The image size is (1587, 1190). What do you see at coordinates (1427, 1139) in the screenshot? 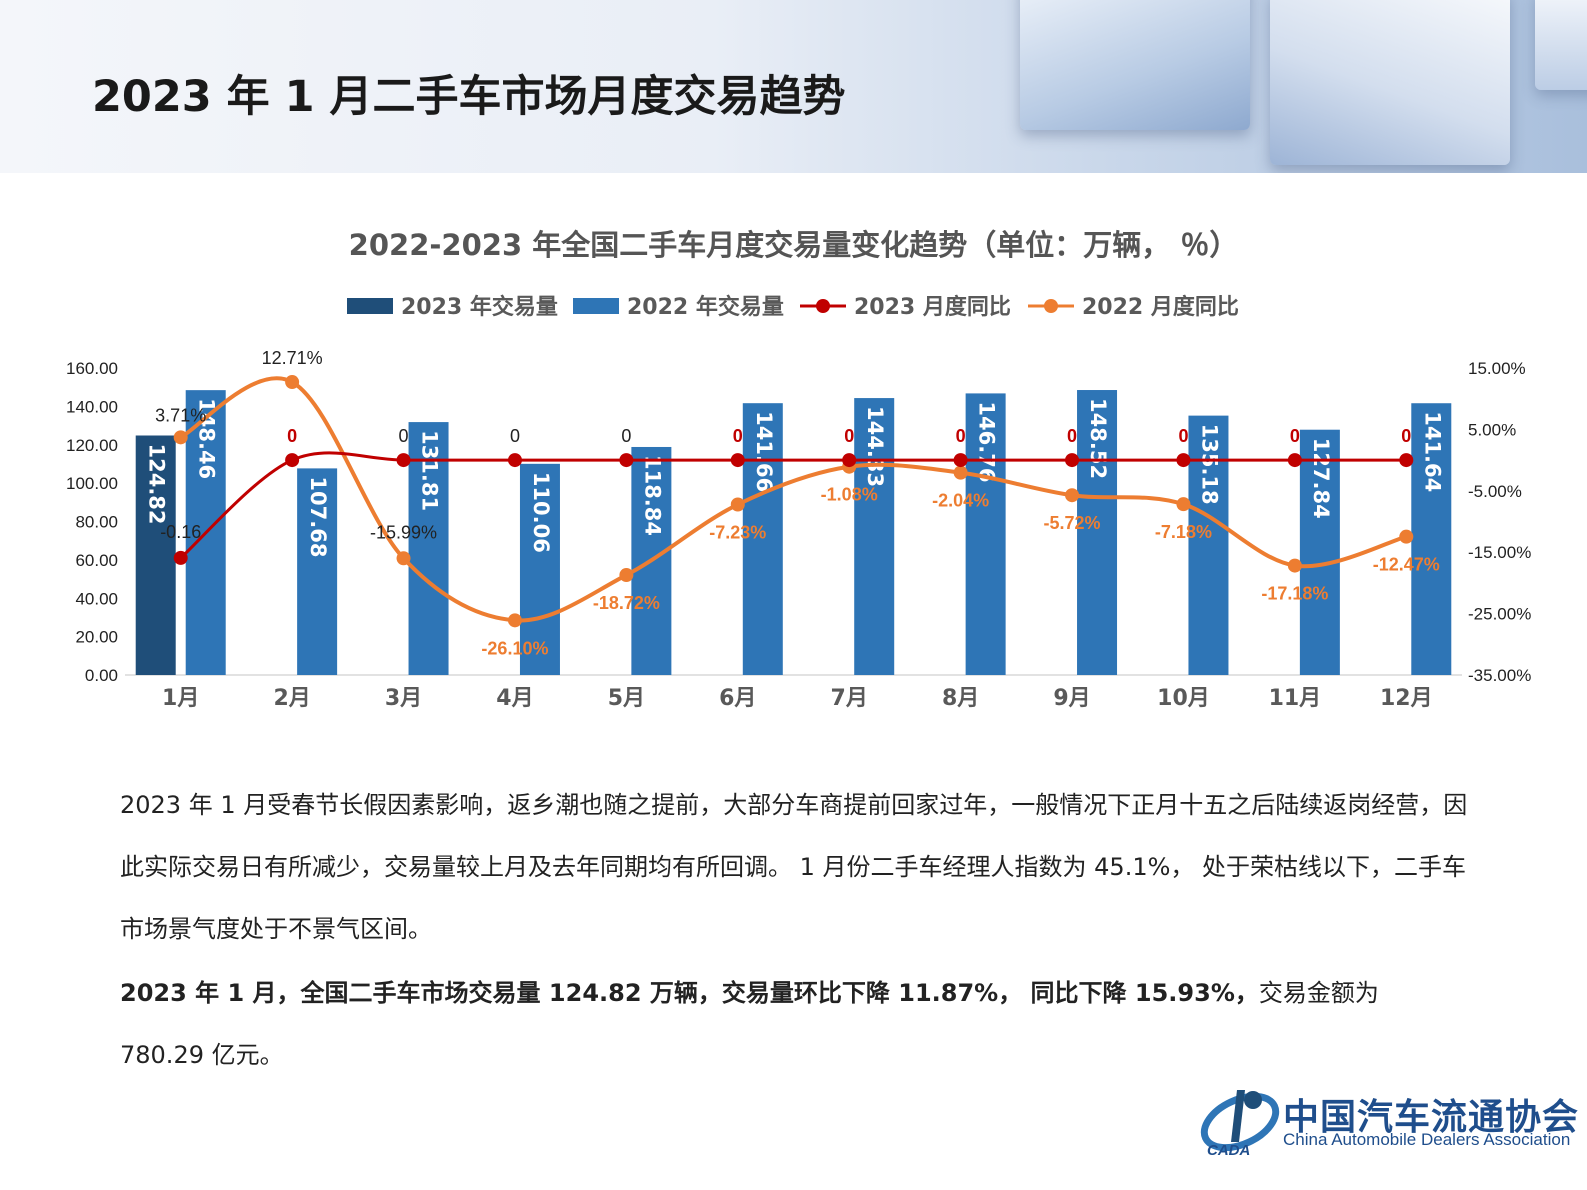
I see `logo-english-name: China Automobile Dealers Association` at bounding box center [1427, 1139].